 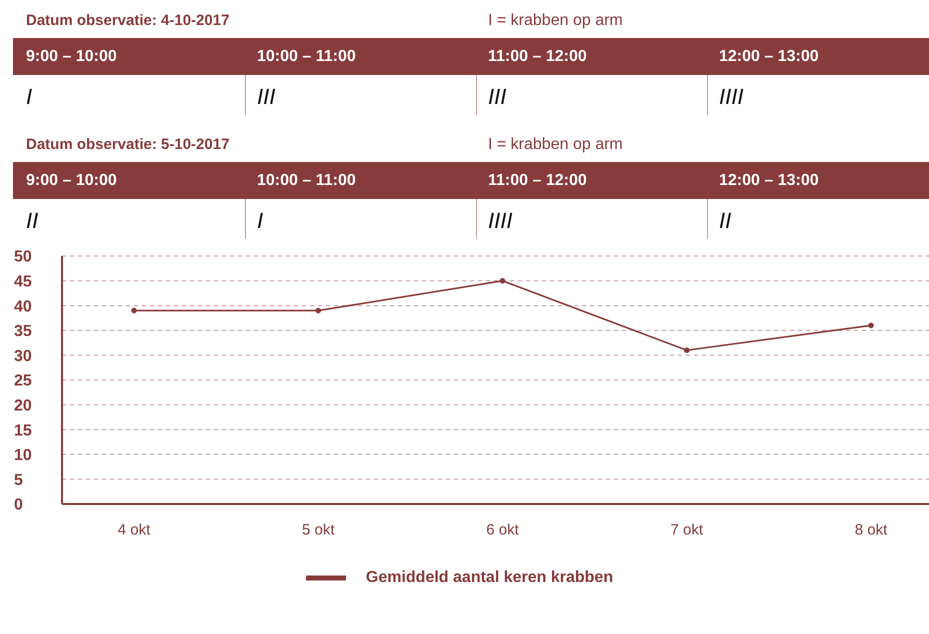 I want to click on y-tick-label: 15, so click(x=23, y=431).